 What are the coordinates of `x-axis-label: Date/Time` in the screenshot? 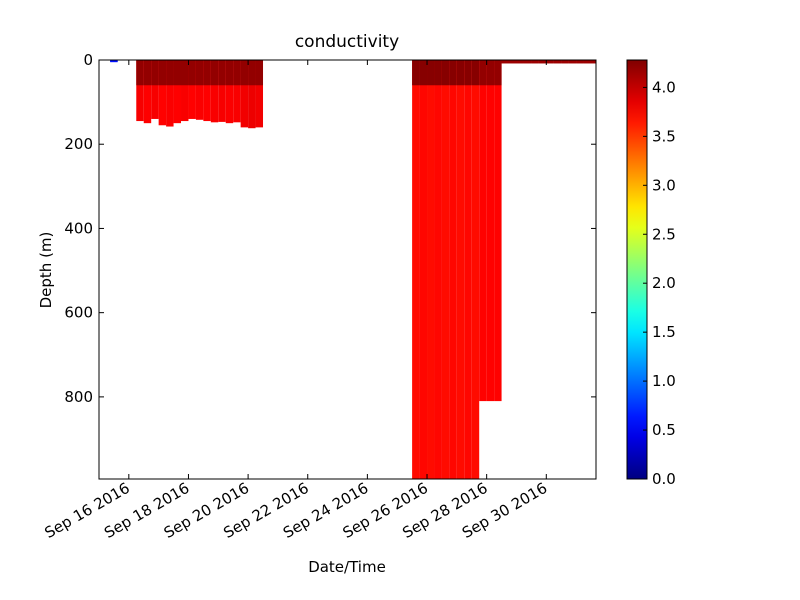 It's located at (347, 567).